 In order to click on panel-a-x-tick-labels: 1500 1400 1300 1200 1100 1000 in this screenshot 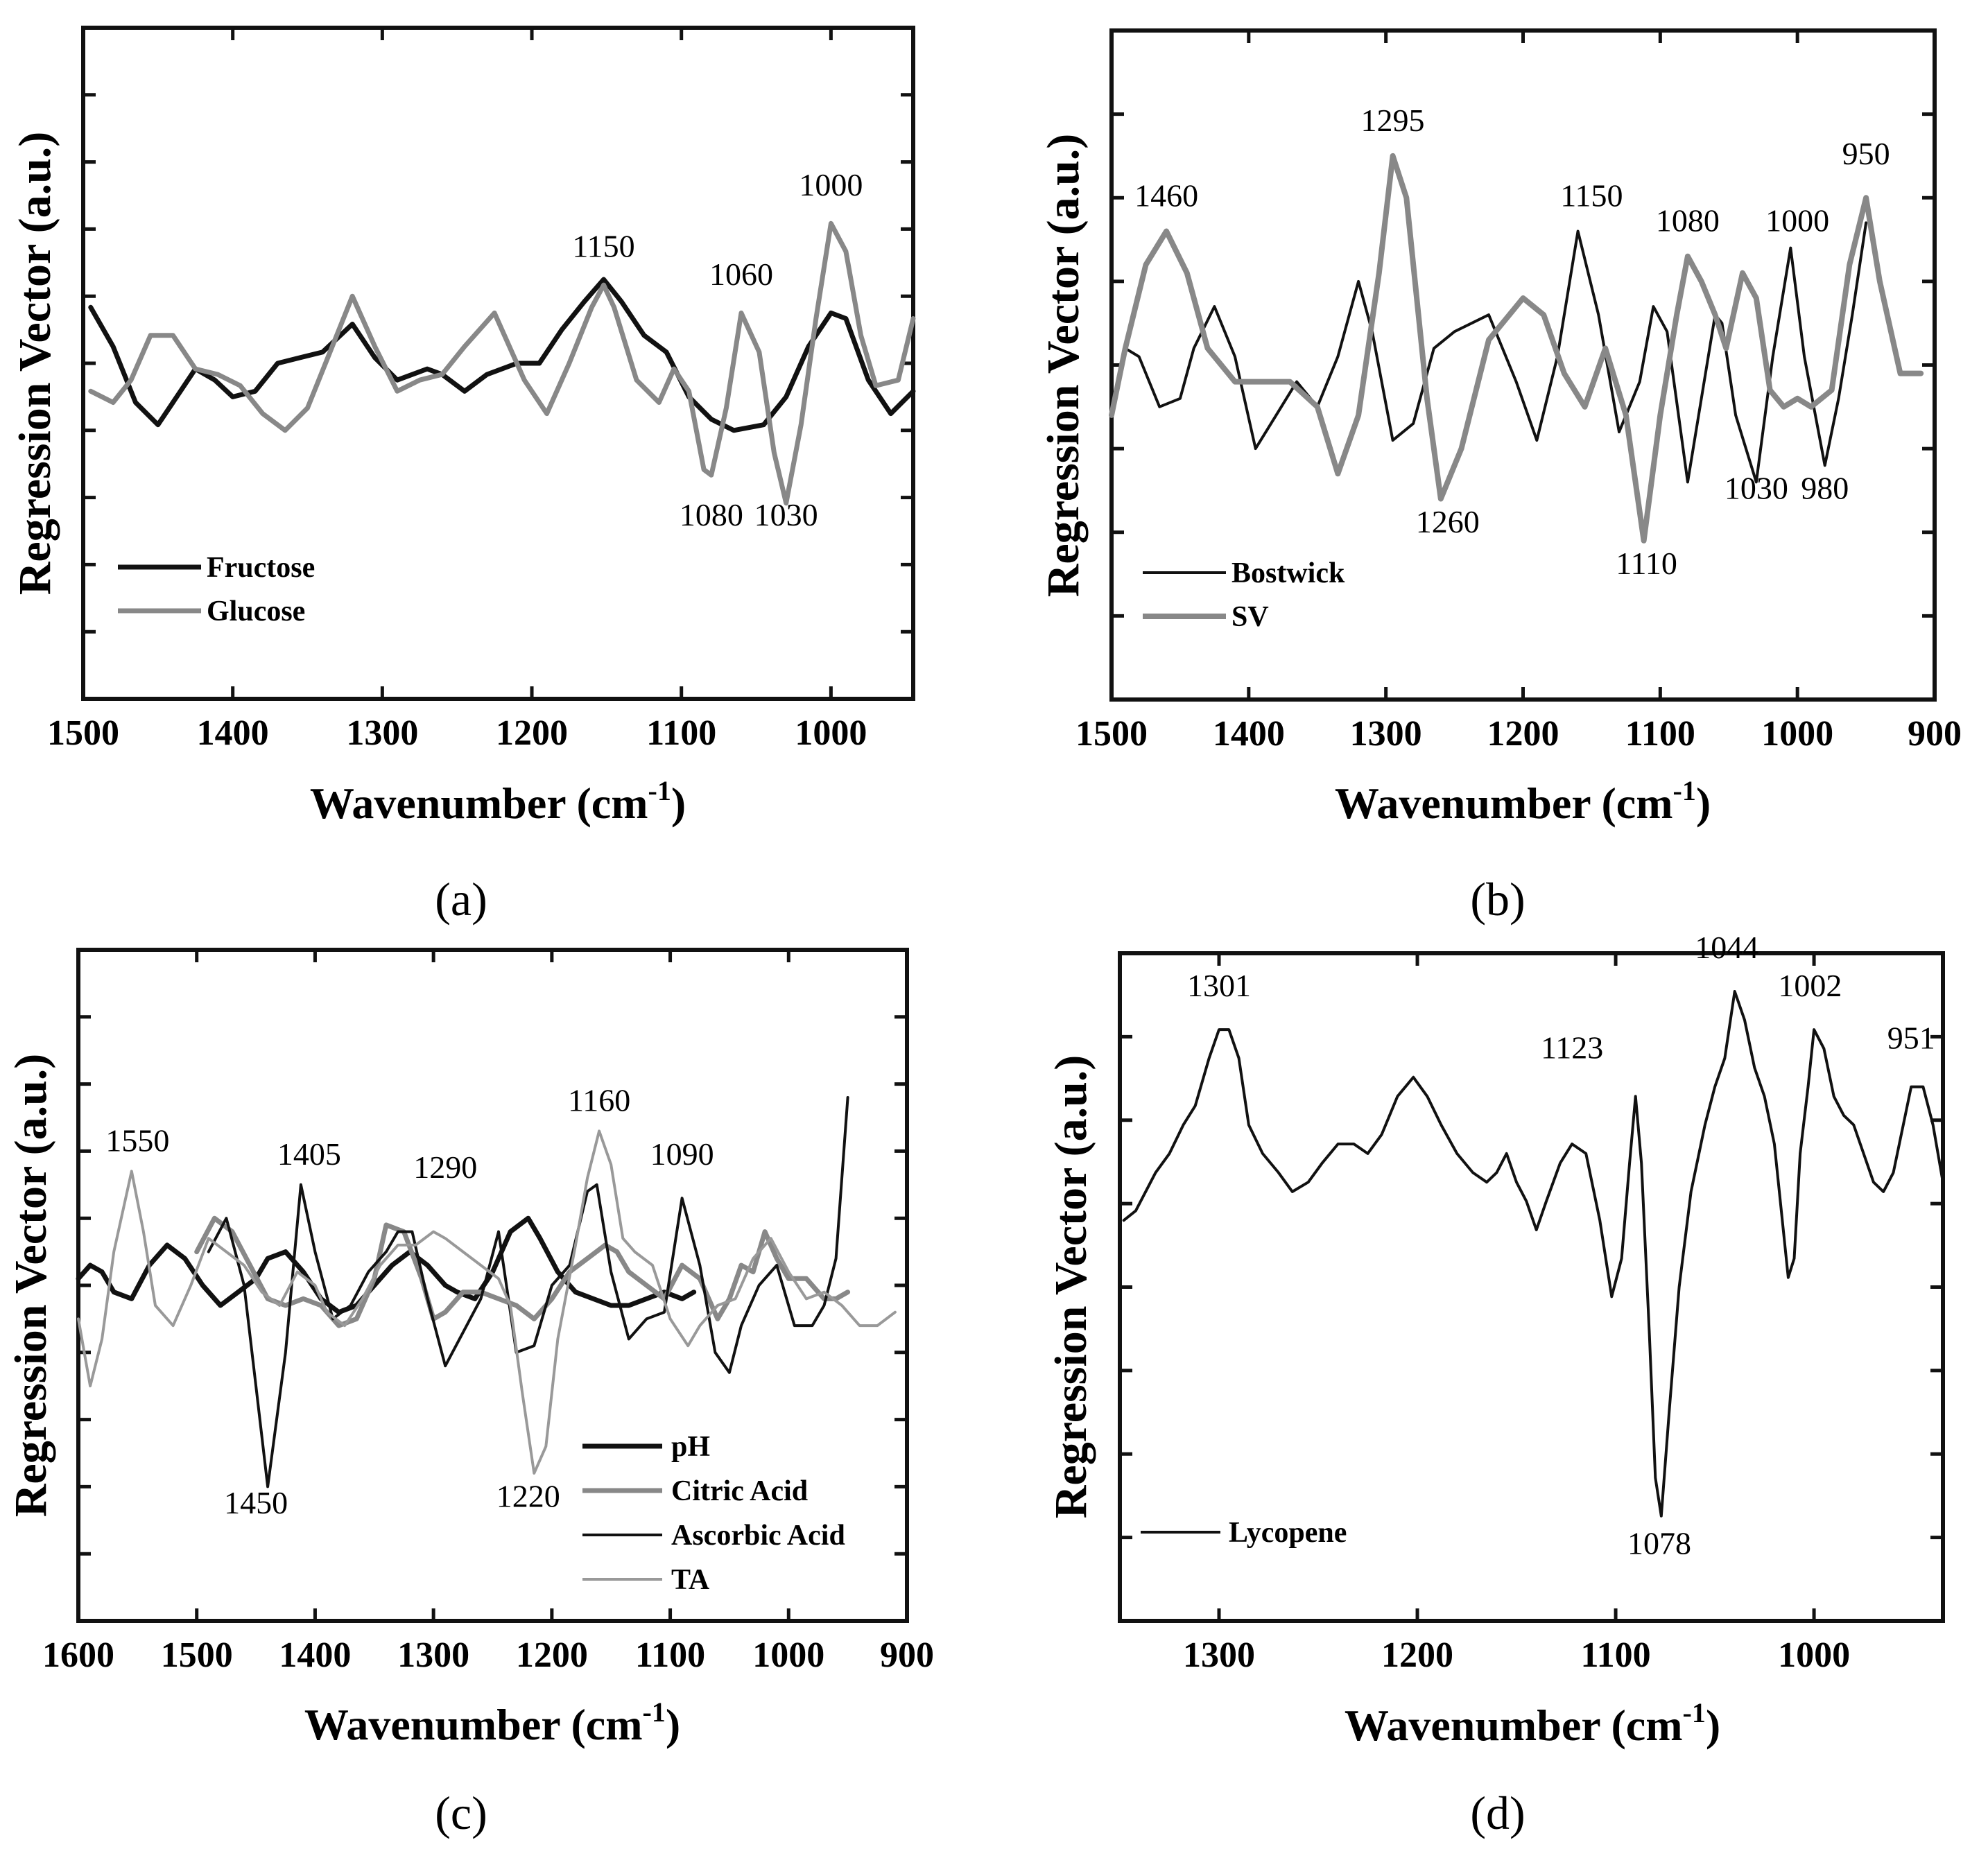, I will do `click(457, 733)`.